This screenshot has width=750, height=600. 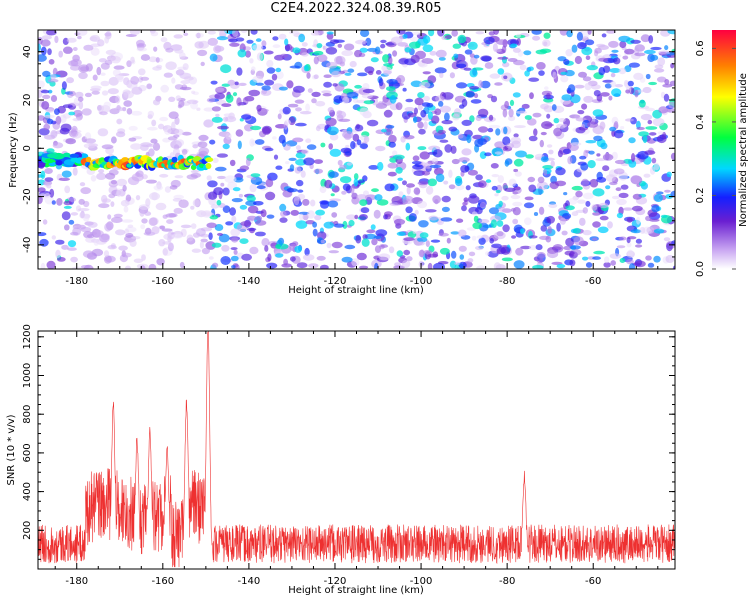 I want to click on colorbar-tick-label: 0.0, so click(x=700, y=269).